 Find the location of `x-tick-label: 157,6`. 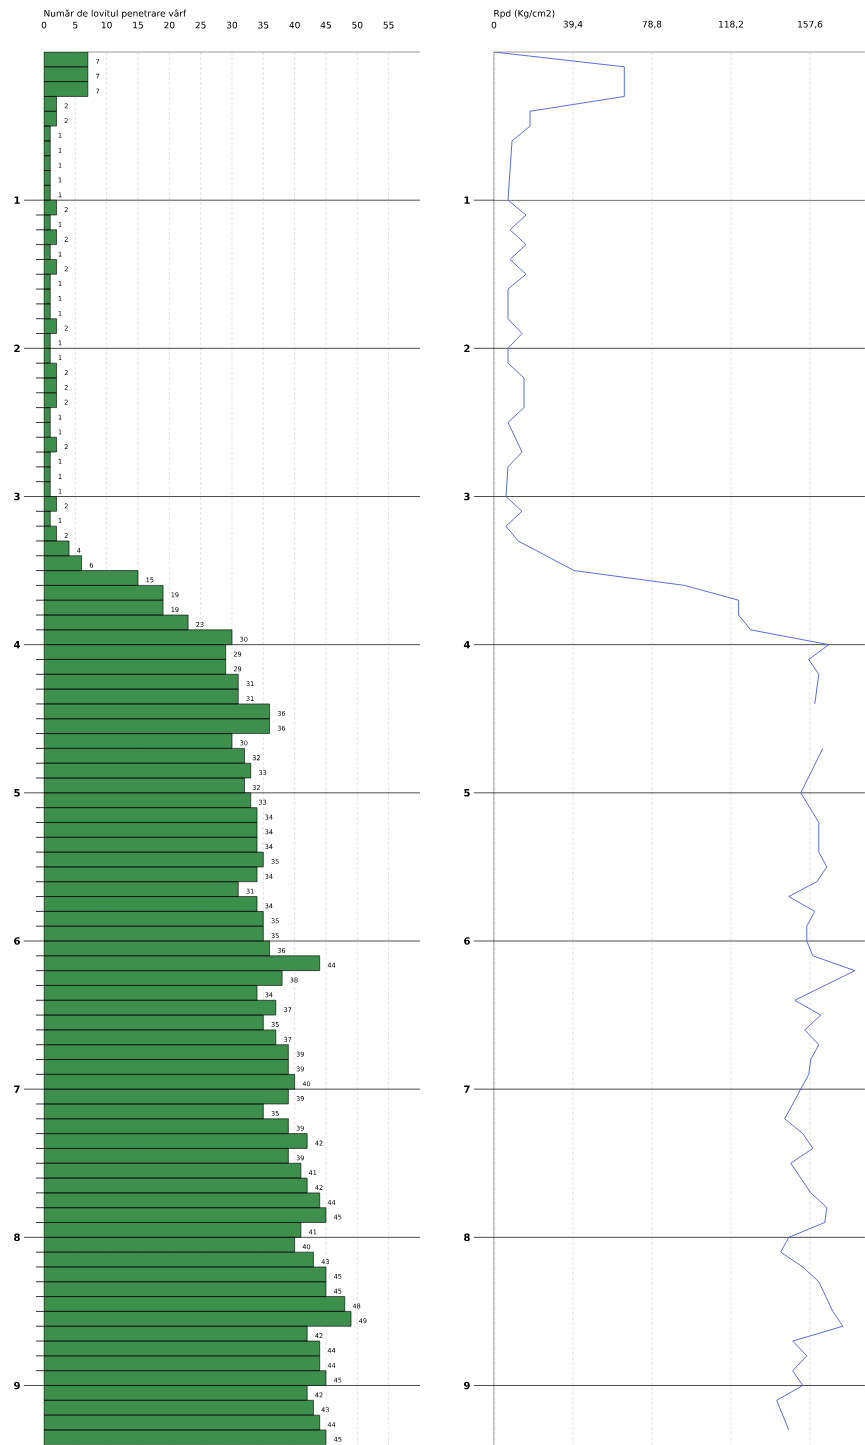

x-tick-label: 157,6 is located at coordinates (810, 24).